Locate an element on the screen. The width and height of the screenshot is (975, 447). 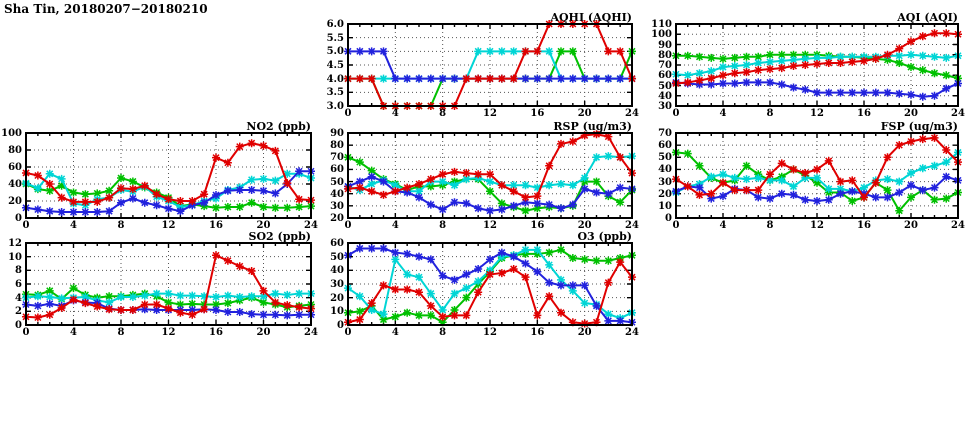
y-tick-label: 100 is located at coordinates (661, 35).